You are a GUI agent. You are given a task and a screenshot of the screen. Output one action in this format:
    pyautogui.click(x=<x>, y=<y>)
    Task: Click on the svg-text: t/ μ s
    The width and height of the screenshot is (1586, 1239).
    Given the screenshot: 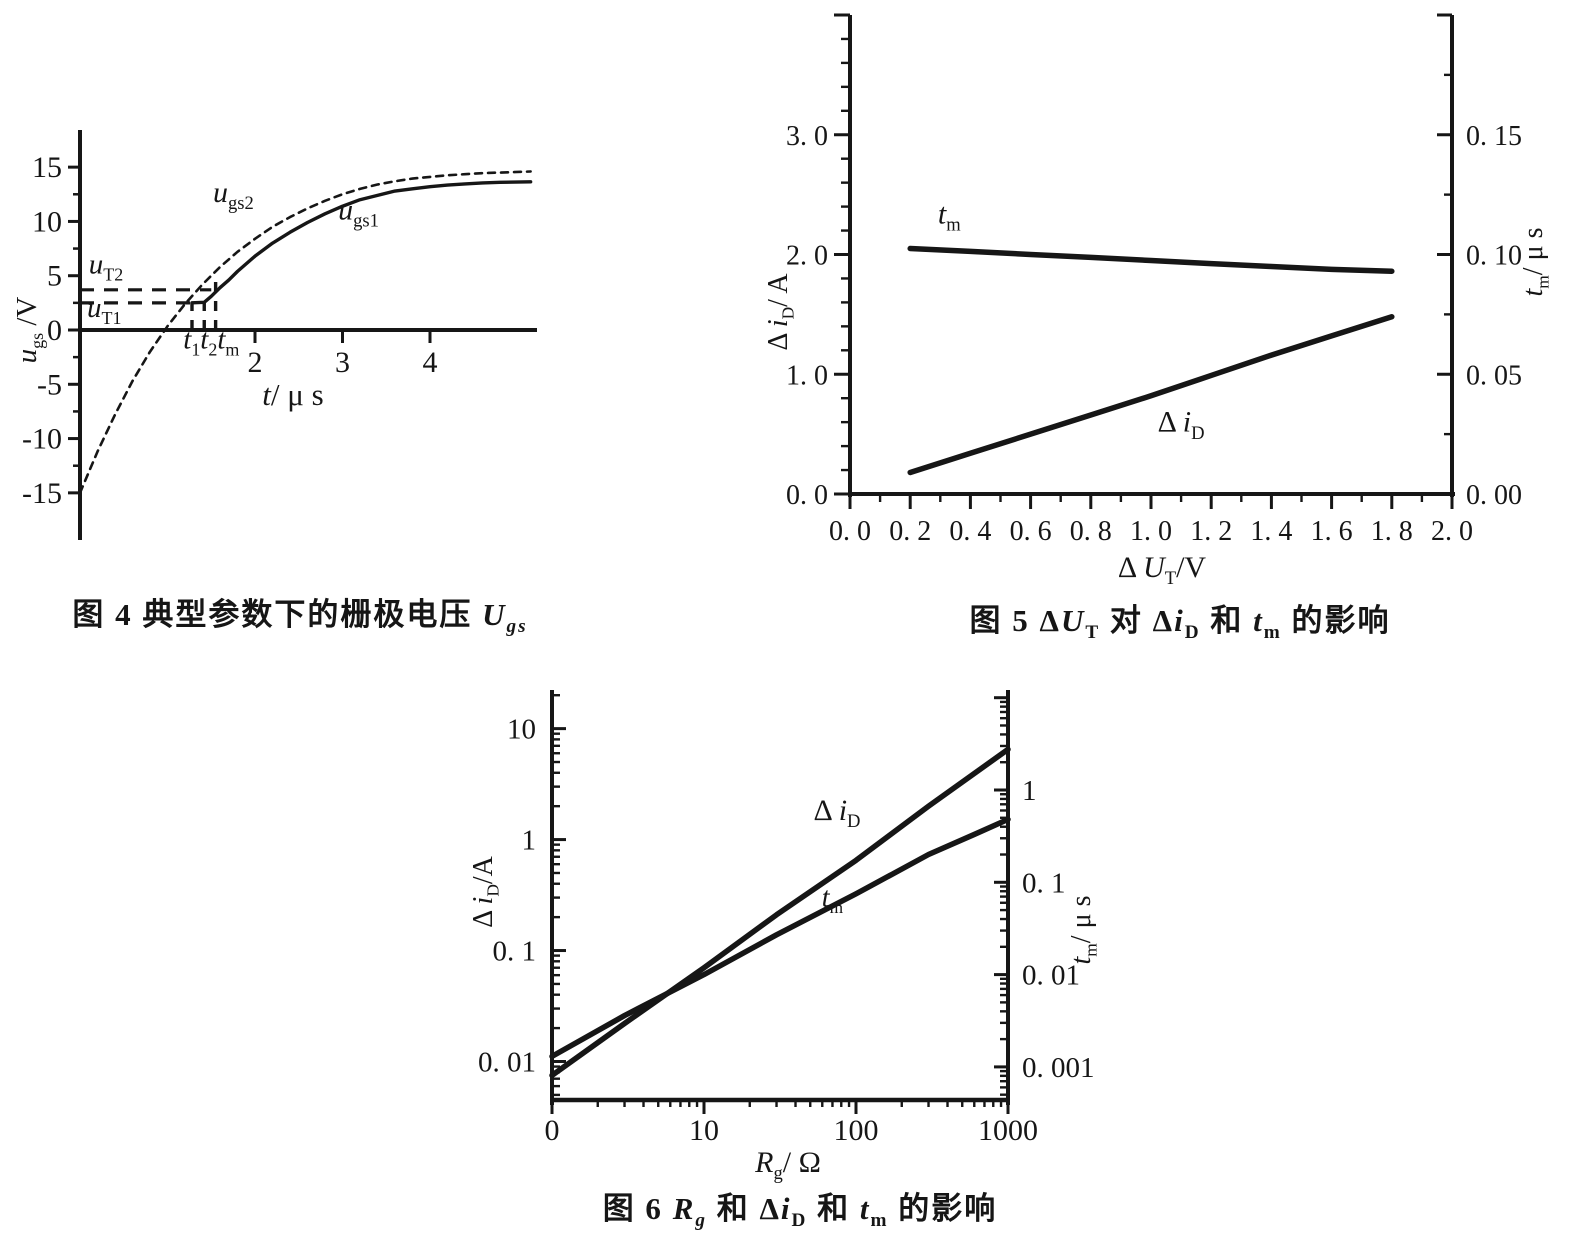 What is the action you would take?
    pyautogui.click(x=292, y=394)
    